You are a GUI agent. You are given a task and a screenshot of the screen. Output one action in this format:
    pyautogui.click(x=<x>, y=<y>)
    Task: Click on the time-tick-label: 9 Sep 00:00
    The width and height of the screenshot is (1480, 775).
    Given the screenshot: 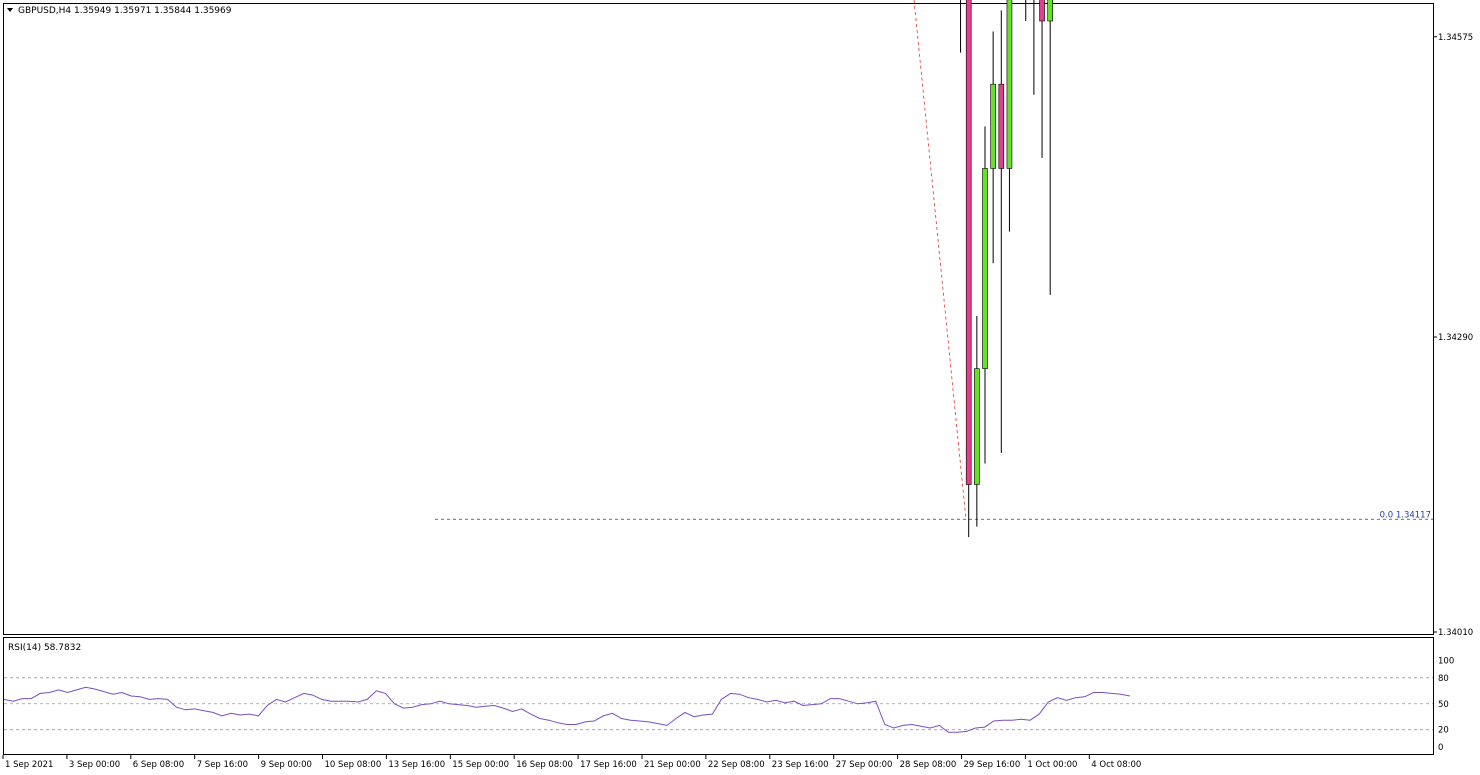 What is the action you would take?
    pyautogui.click(x=286, y=765)
    